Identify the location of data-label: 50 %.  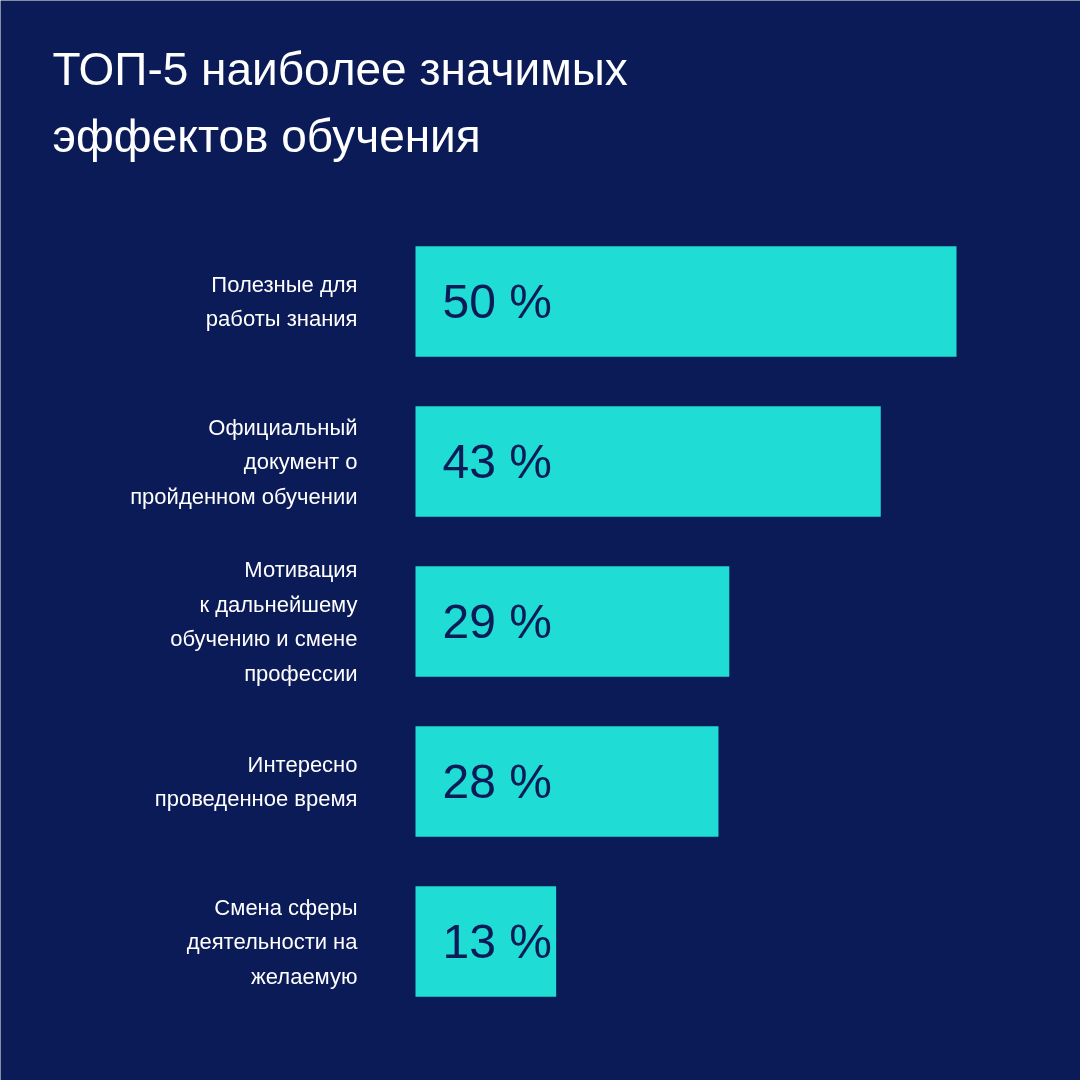
(497, 301).